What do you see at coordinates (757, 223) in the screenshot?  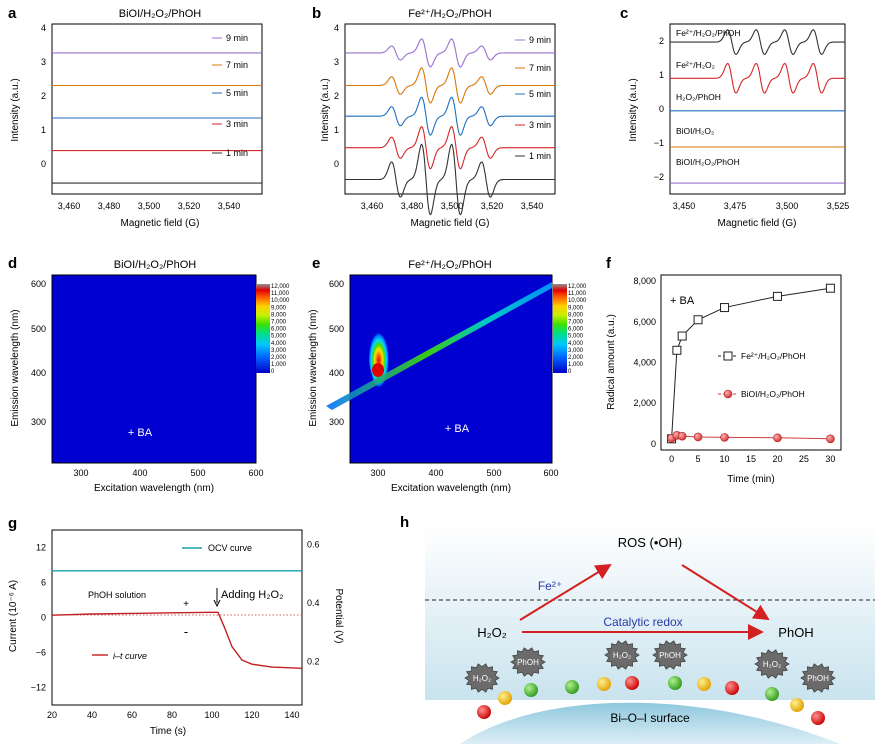 I see `x-axis-label: Magnetic field (G)` at bounding box center [757, 223].